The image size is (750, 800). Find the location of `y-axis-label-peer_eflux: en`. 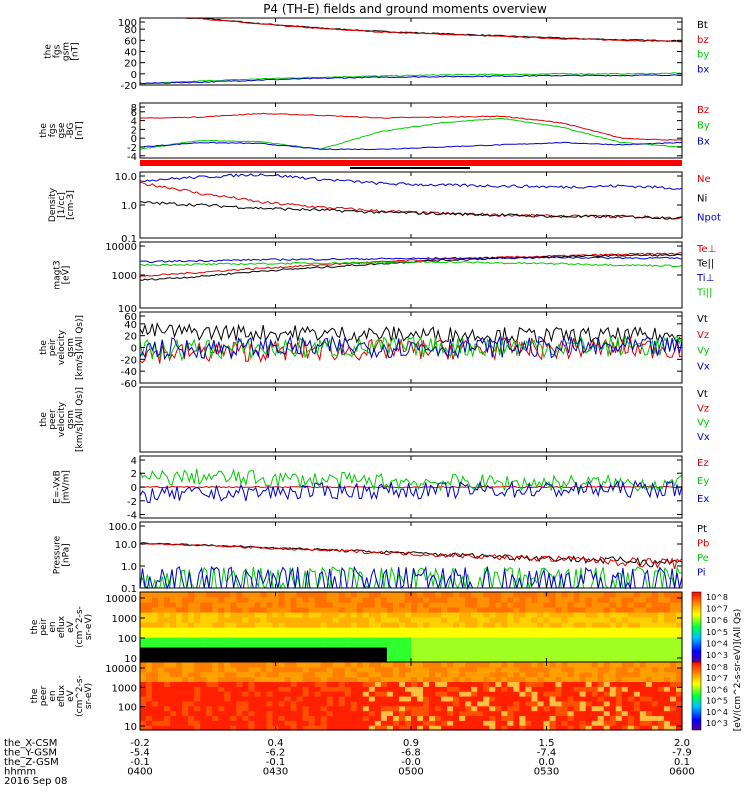

y-axis-label-peer_eflux: en is located at coordinates (53, 695).